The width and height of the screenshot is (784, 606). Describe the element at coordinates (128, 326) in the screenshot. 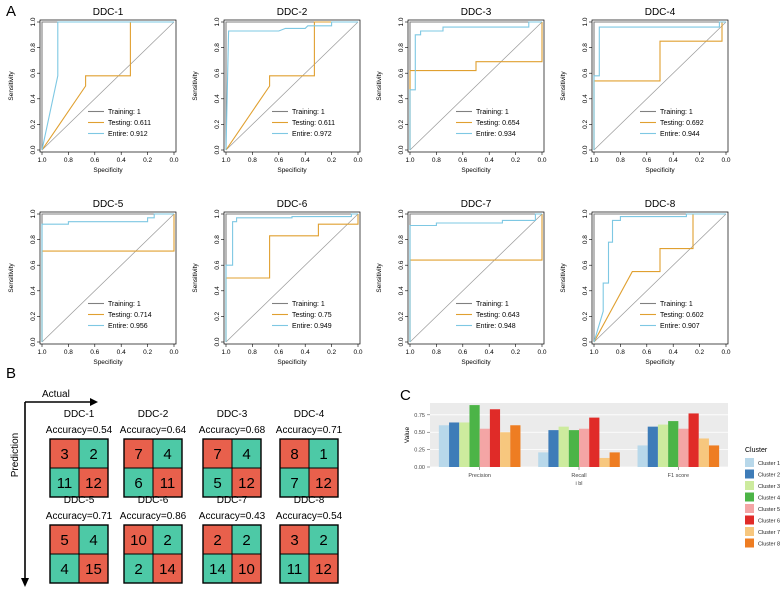

I see `legend-label-entire: Entire: 0.956` at that location.